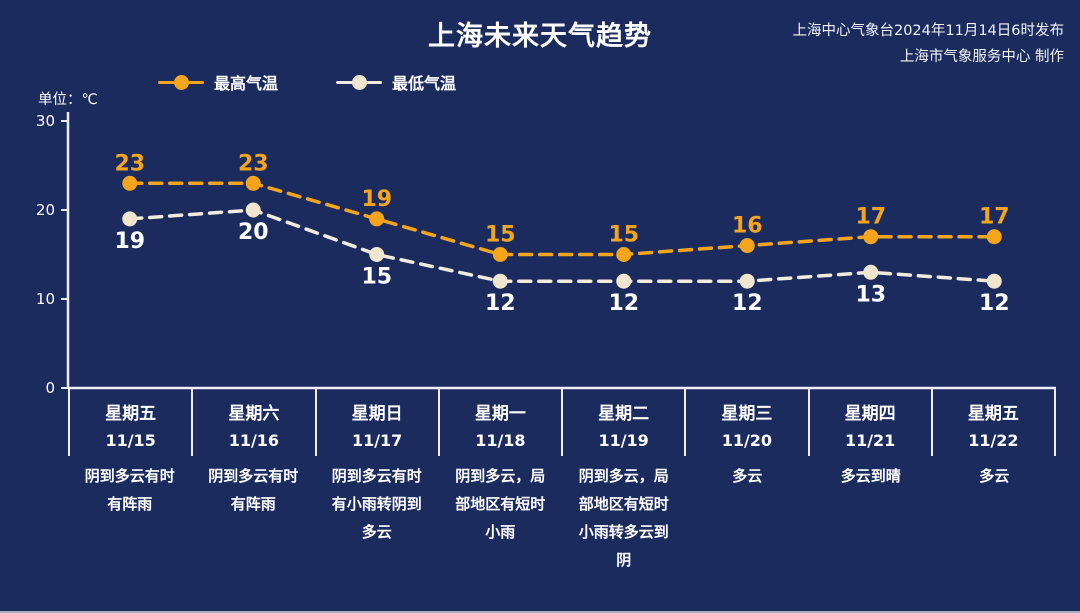 The height and width of the screenshot is (613, 1080). I want to click on legend-item-high-temp: 最高气温, so click(218, 82).